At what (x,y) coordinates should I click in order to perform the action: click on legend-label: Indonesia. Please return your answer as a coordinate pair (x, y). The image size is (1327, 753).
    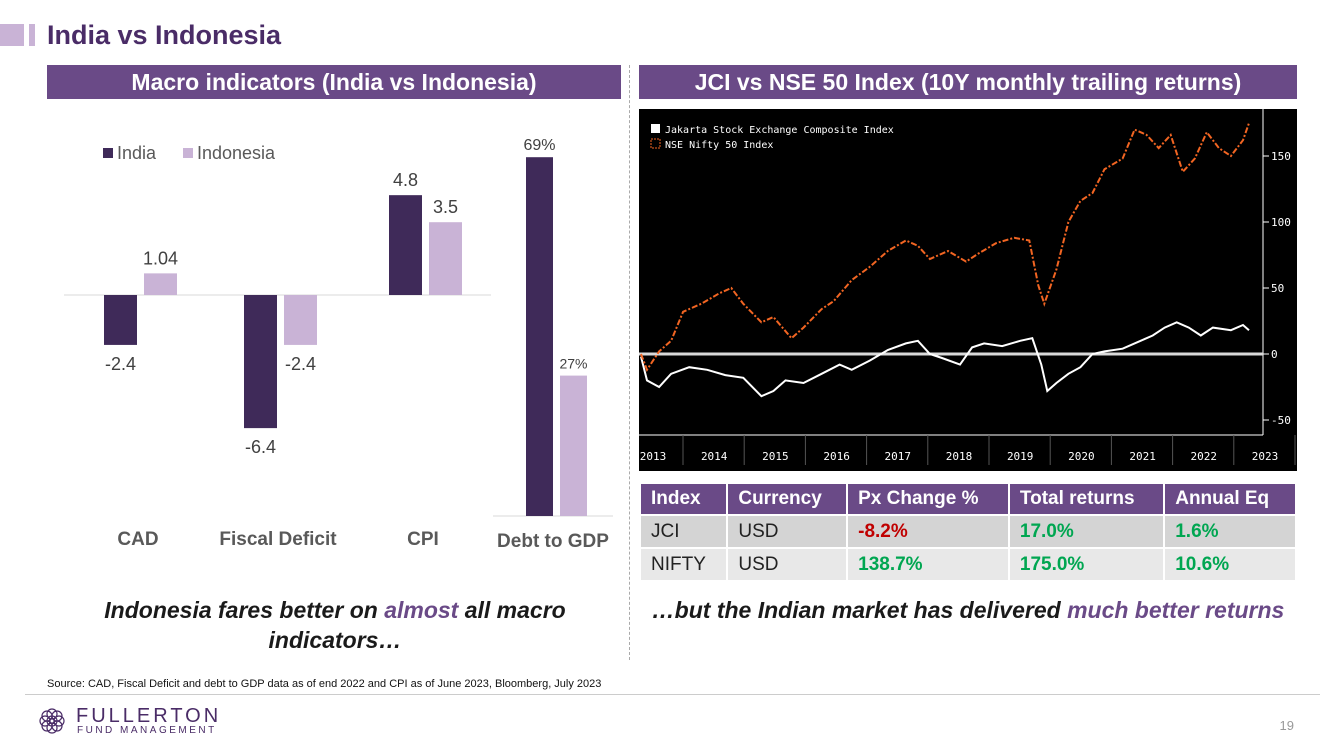
    Looking at the image, I should click on (236, 153).